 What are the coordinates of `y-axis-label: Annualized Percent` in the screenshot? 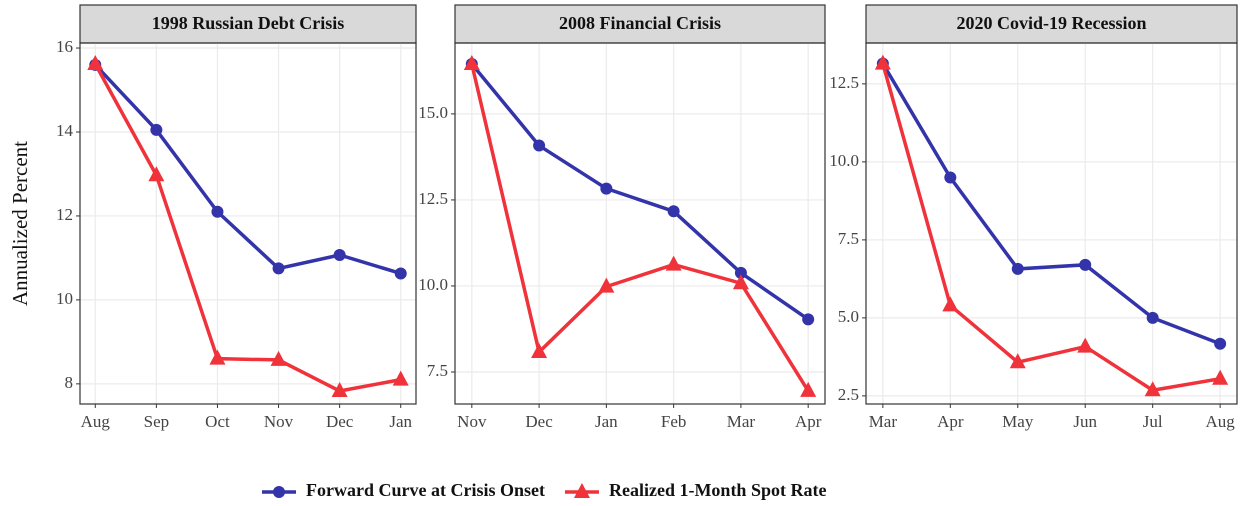 It's located at (20, 223).